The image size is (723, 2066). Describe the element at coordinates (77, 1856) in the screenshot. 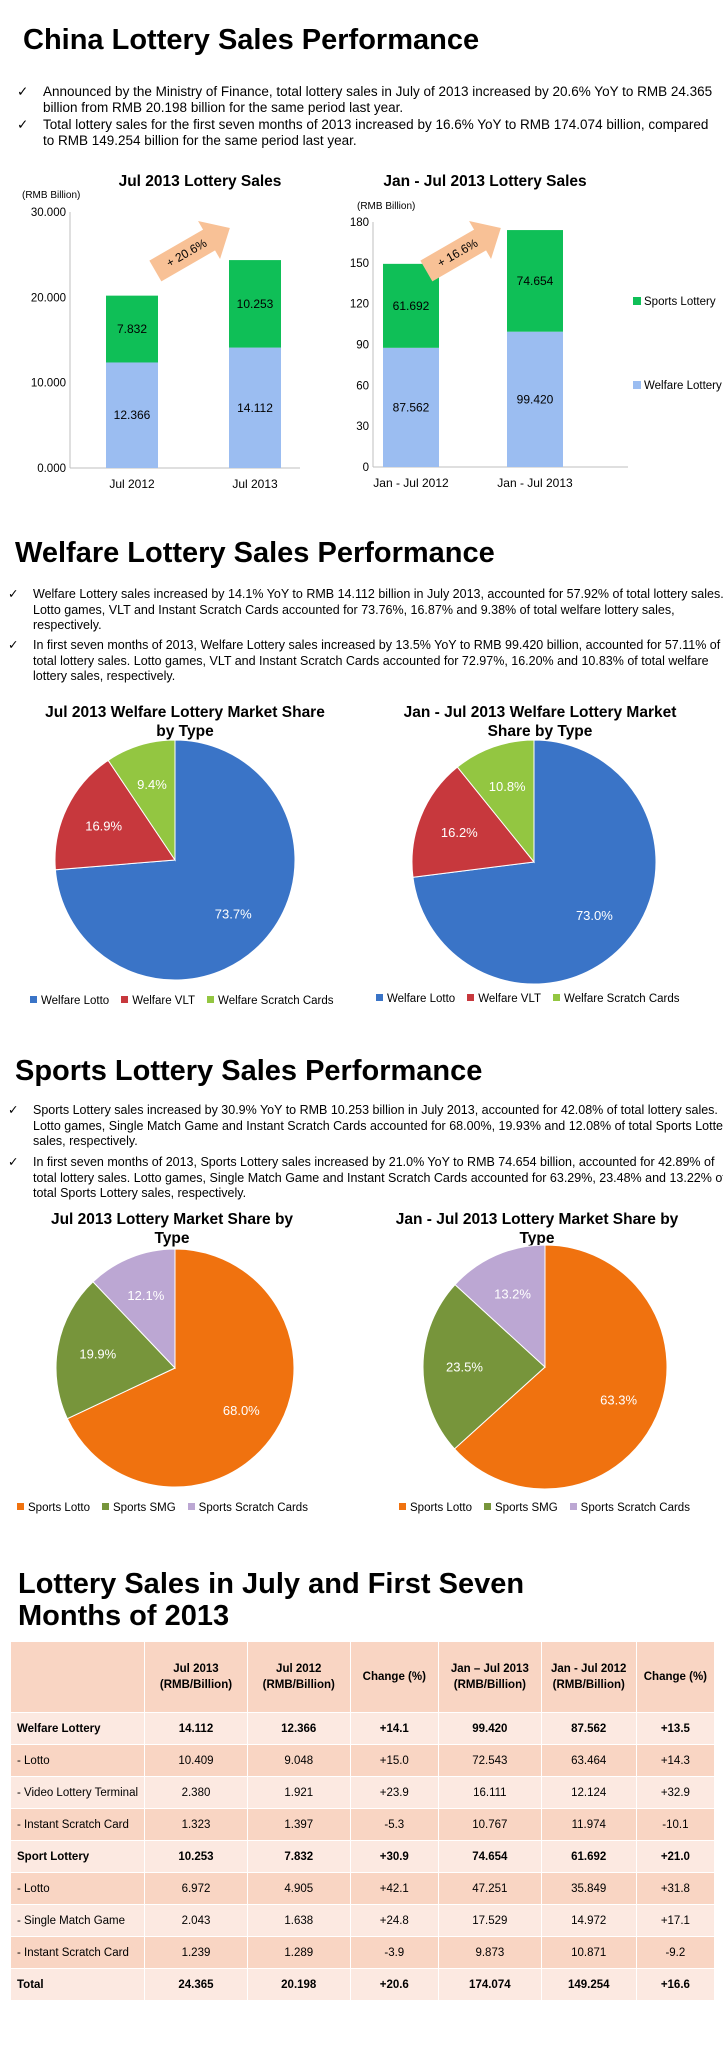

I see `table-cell: Sport Lottery` at that location.